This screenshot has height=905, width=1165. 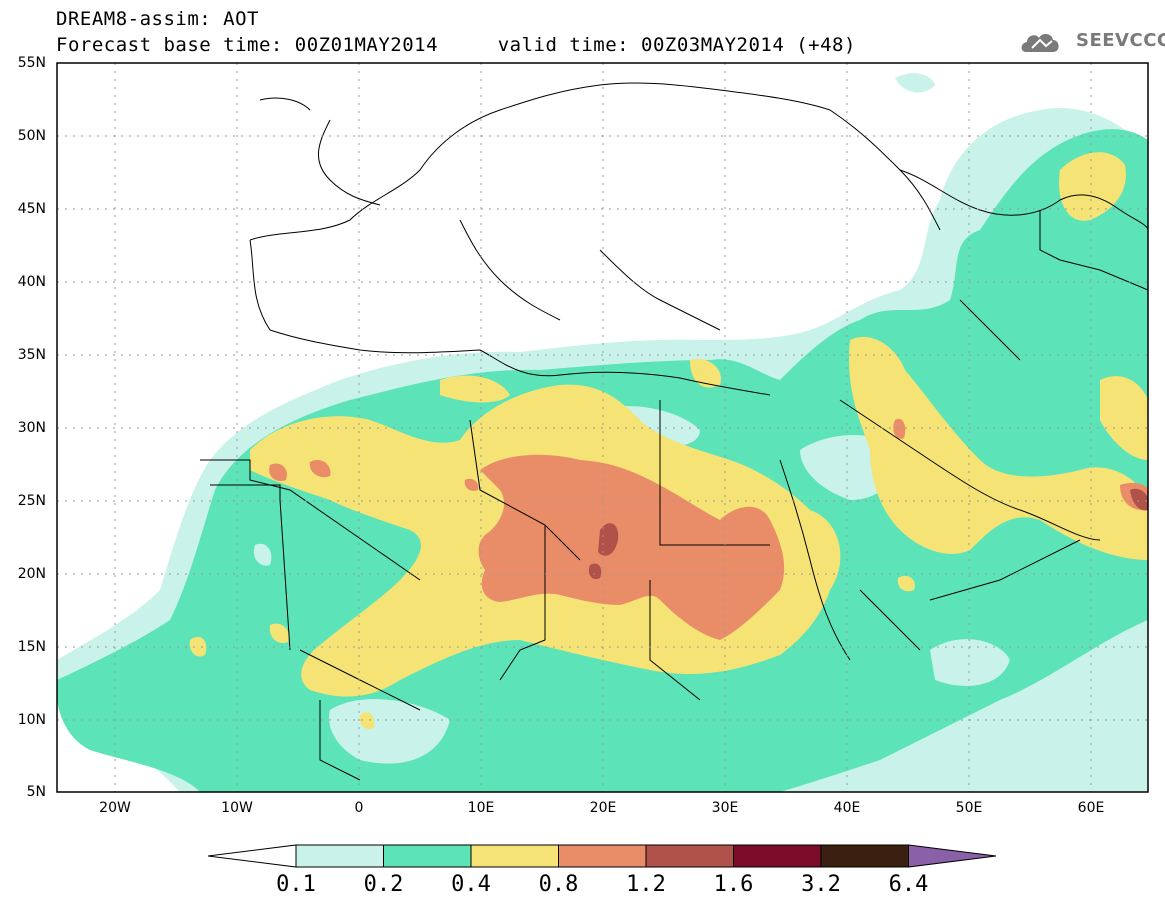 I want to click on colorbar-swatch-3.2, so click(x=864, y=856).